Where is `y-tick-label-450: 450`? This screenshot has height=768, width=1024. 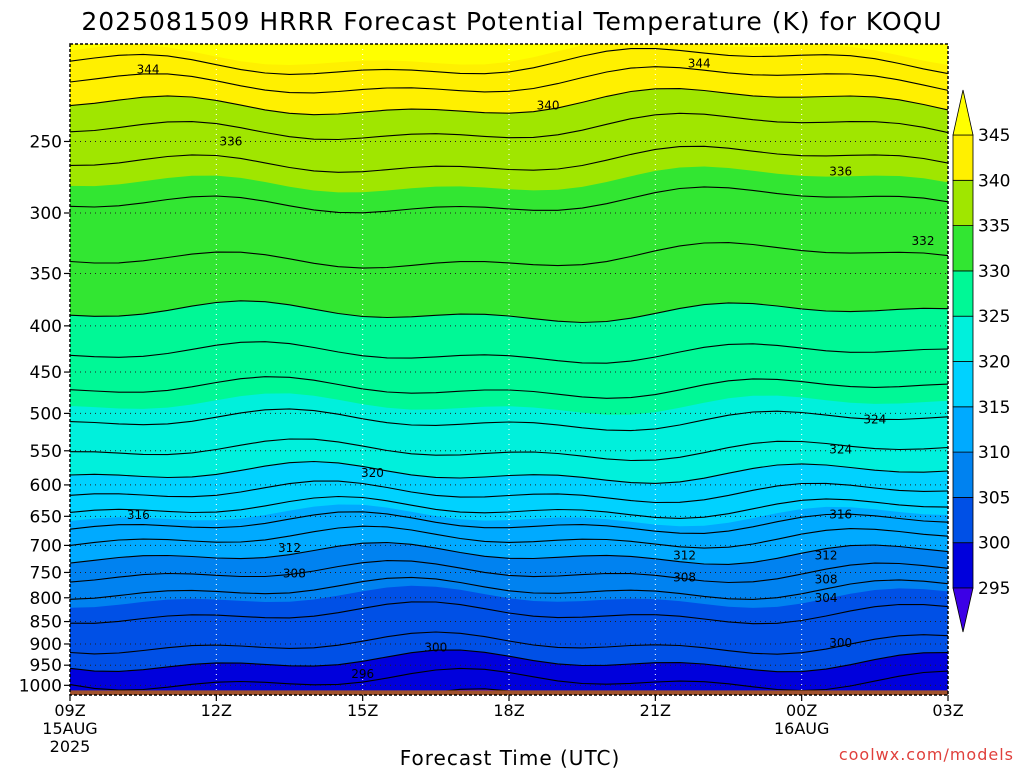
y-tick-label-450: 450 is located at coordinates (46, 373).